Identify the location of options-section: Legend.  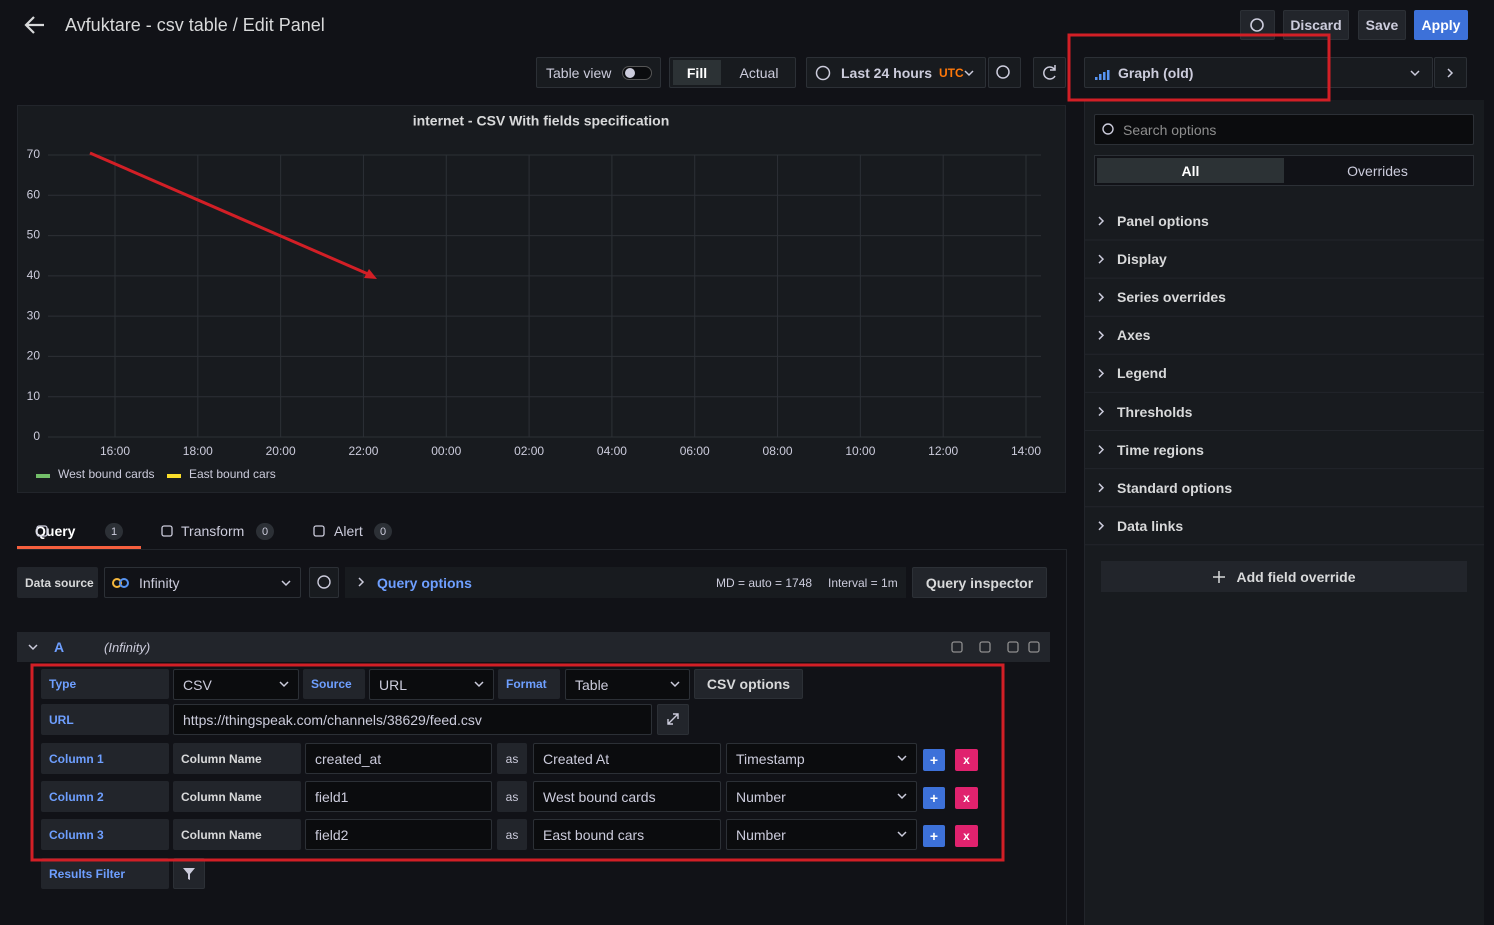
(1142, 373).